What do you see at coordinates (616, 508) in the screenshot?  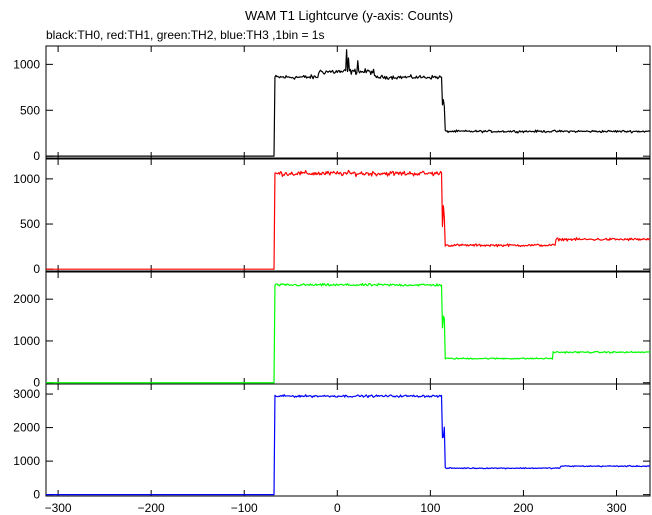 I see `x-tick-label: 300` at bounding box center [616, 508].